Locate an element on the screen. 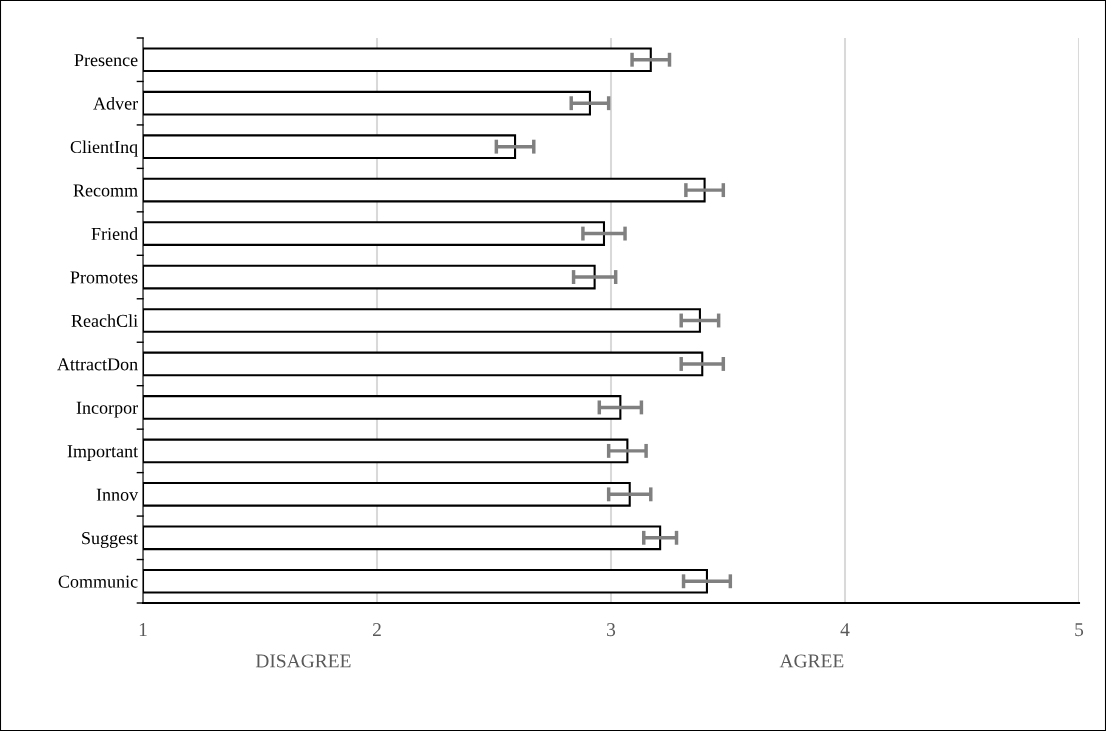 The width and height of the screenshot is (1106, 731). y-tick-label: Promotes is located at coordinates (104, 277).